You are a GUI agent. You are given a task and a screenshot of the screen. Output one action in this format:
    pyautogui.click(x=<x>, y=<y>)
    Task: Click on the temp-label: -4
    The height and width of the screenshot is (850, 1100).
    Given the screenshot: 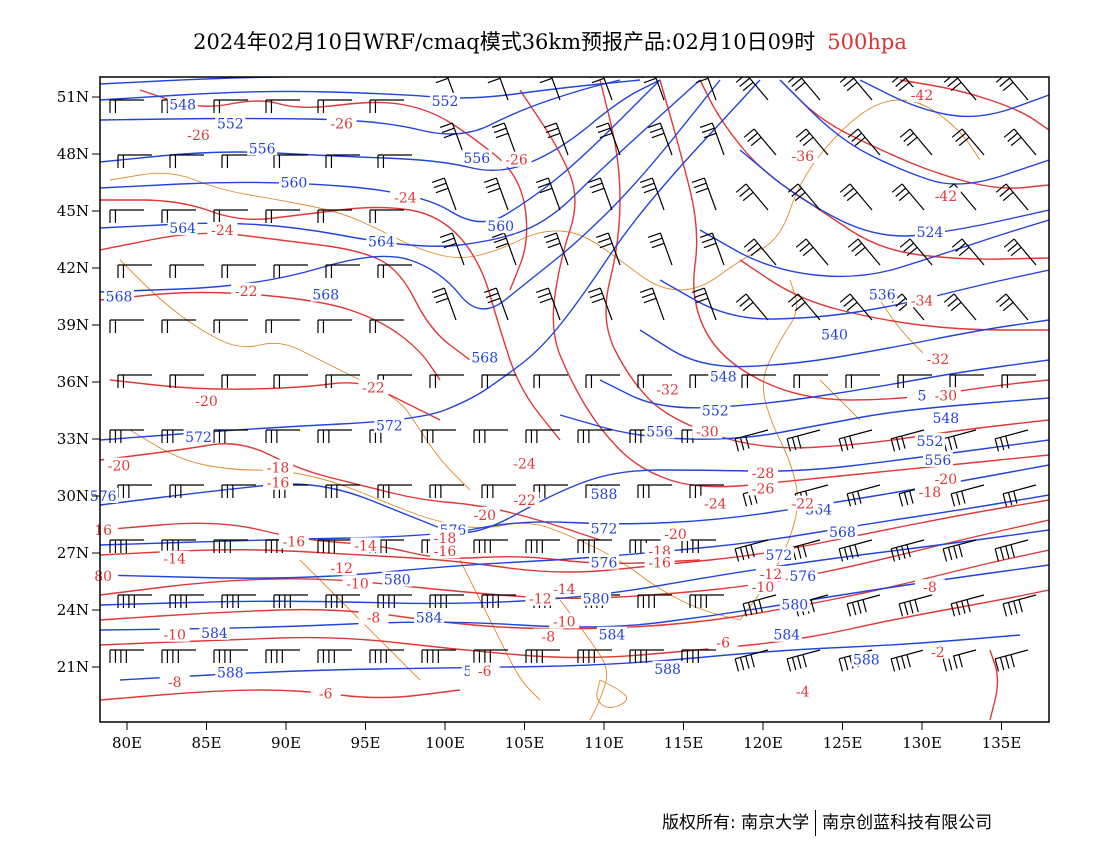 What is the action you would take?
    pyautogui.click(x=803, y=693)
    